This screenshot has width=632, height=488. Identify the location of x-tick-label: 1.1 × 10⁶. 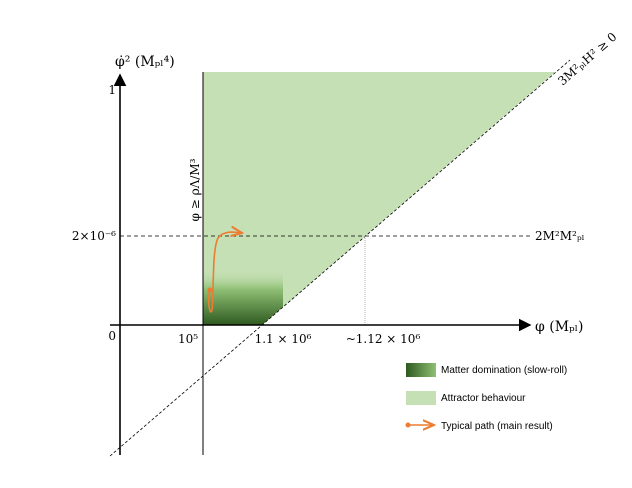
(283, 339).